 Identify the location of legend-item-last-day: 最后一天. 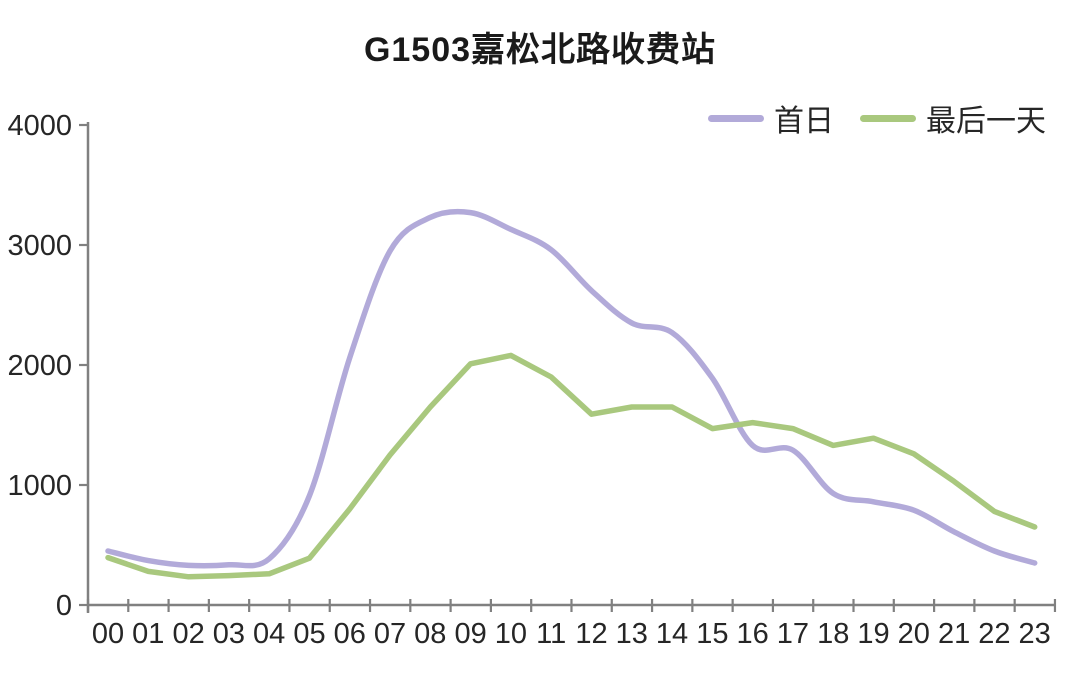
(953, 118).